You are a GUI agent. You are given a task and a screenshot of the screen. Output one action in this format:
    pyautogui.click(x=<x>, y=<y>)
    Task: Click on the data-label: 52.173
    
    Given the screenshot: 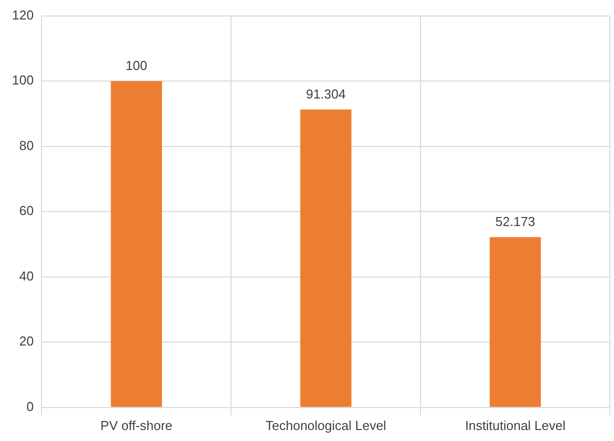 What is the action you would take?
    pyautogui.click(x=515, y=222)
    